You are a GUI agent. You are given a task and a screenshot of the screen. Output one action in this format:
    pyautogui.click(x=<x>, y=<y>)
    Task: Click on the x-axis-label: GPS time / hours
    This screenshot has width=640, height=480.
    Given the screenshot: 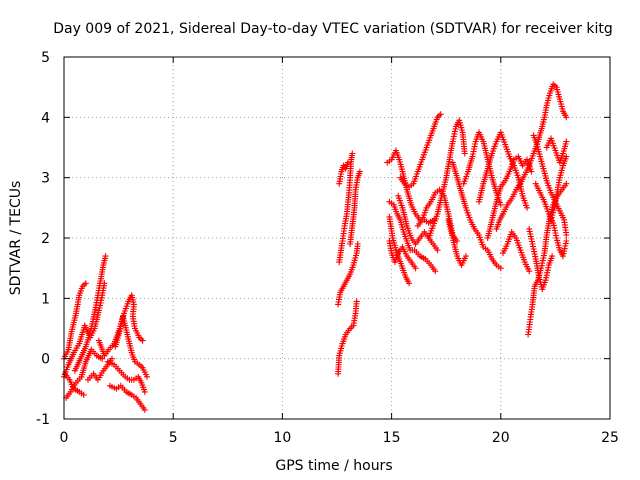 What is the action you would take?
    pyautogui.click(x=333, y=466)
    